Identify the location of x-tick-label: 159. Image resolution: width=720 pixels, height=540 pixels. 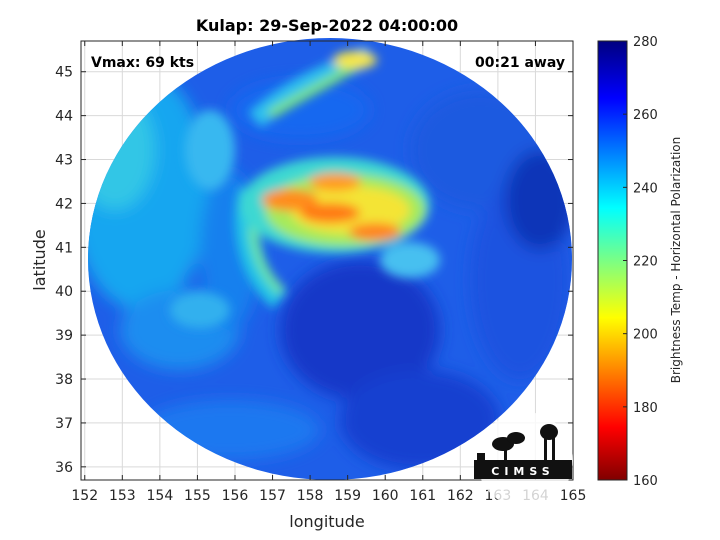
(347, 496).